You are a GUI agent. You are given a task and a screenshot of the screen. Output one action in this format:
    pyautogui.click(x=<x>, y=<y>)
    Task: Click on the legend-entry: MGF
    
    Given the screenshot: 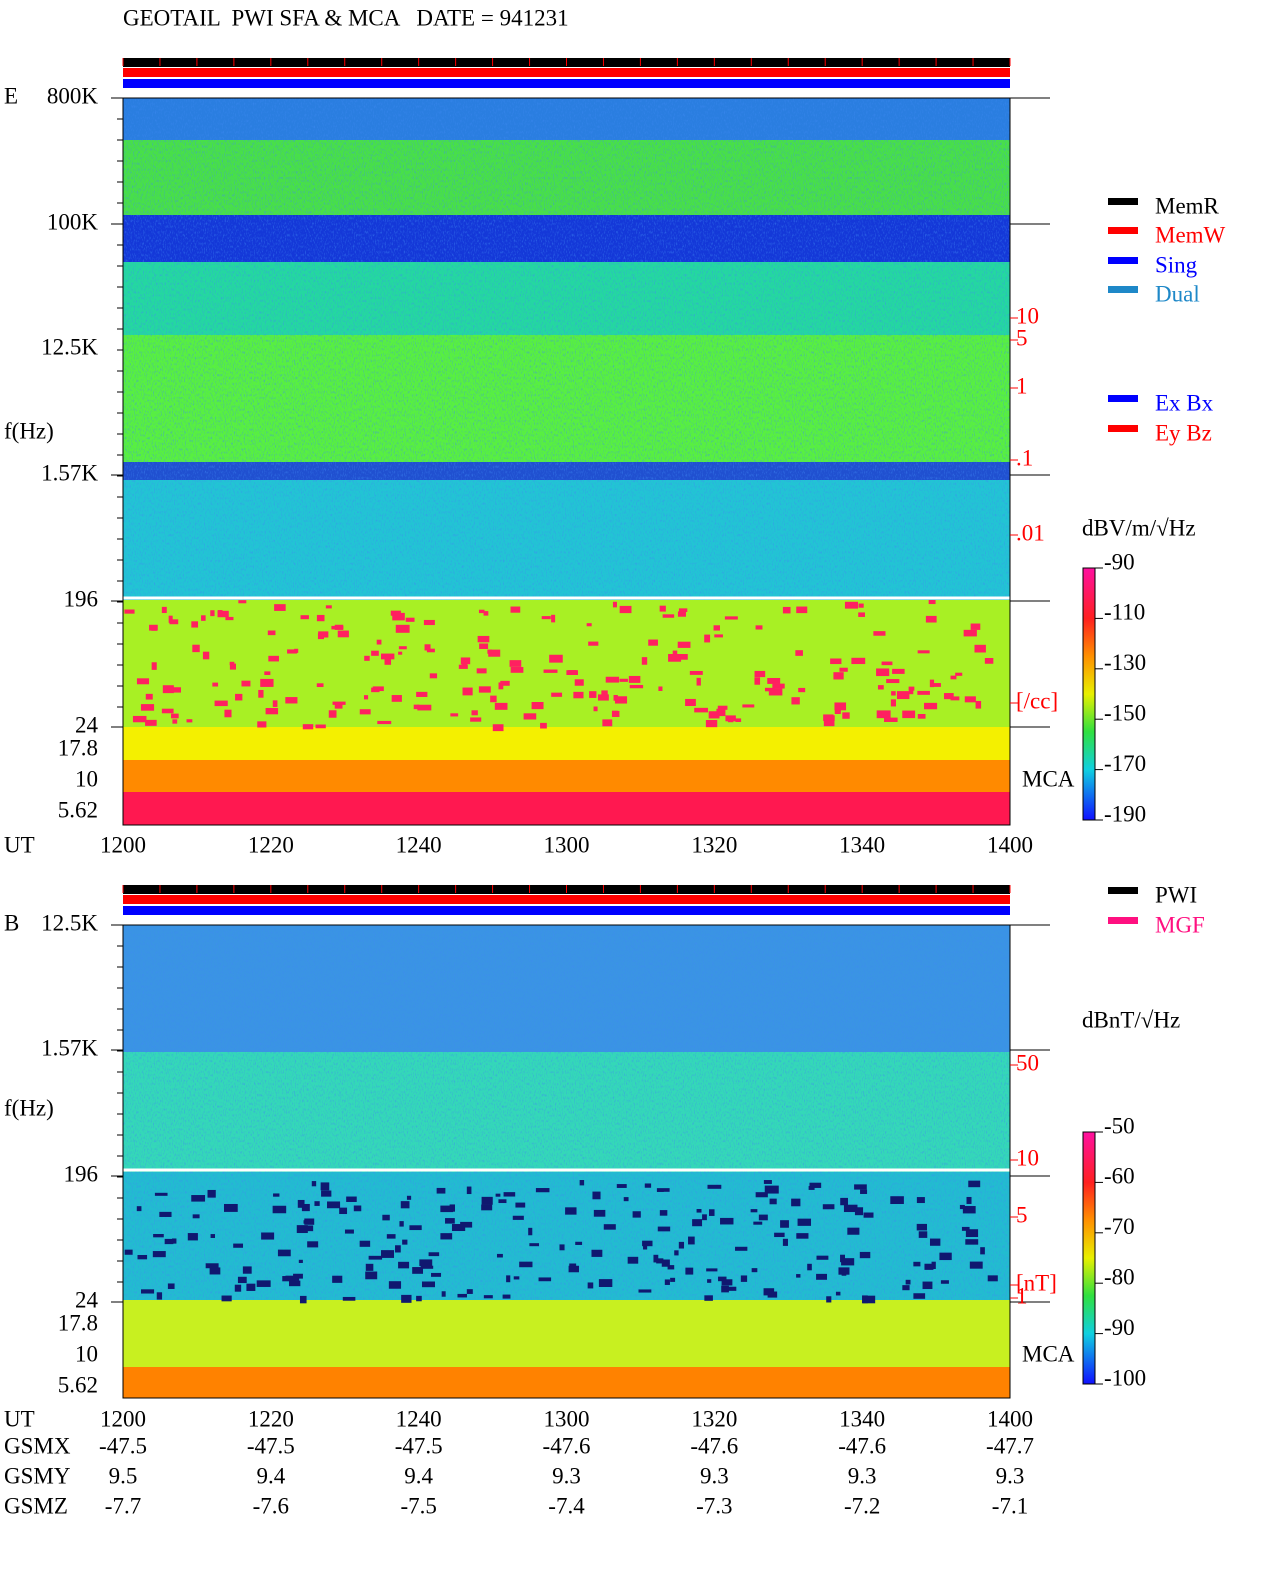 What is the action you would take?
    pyautogui.click(x=1180, y=924)
    